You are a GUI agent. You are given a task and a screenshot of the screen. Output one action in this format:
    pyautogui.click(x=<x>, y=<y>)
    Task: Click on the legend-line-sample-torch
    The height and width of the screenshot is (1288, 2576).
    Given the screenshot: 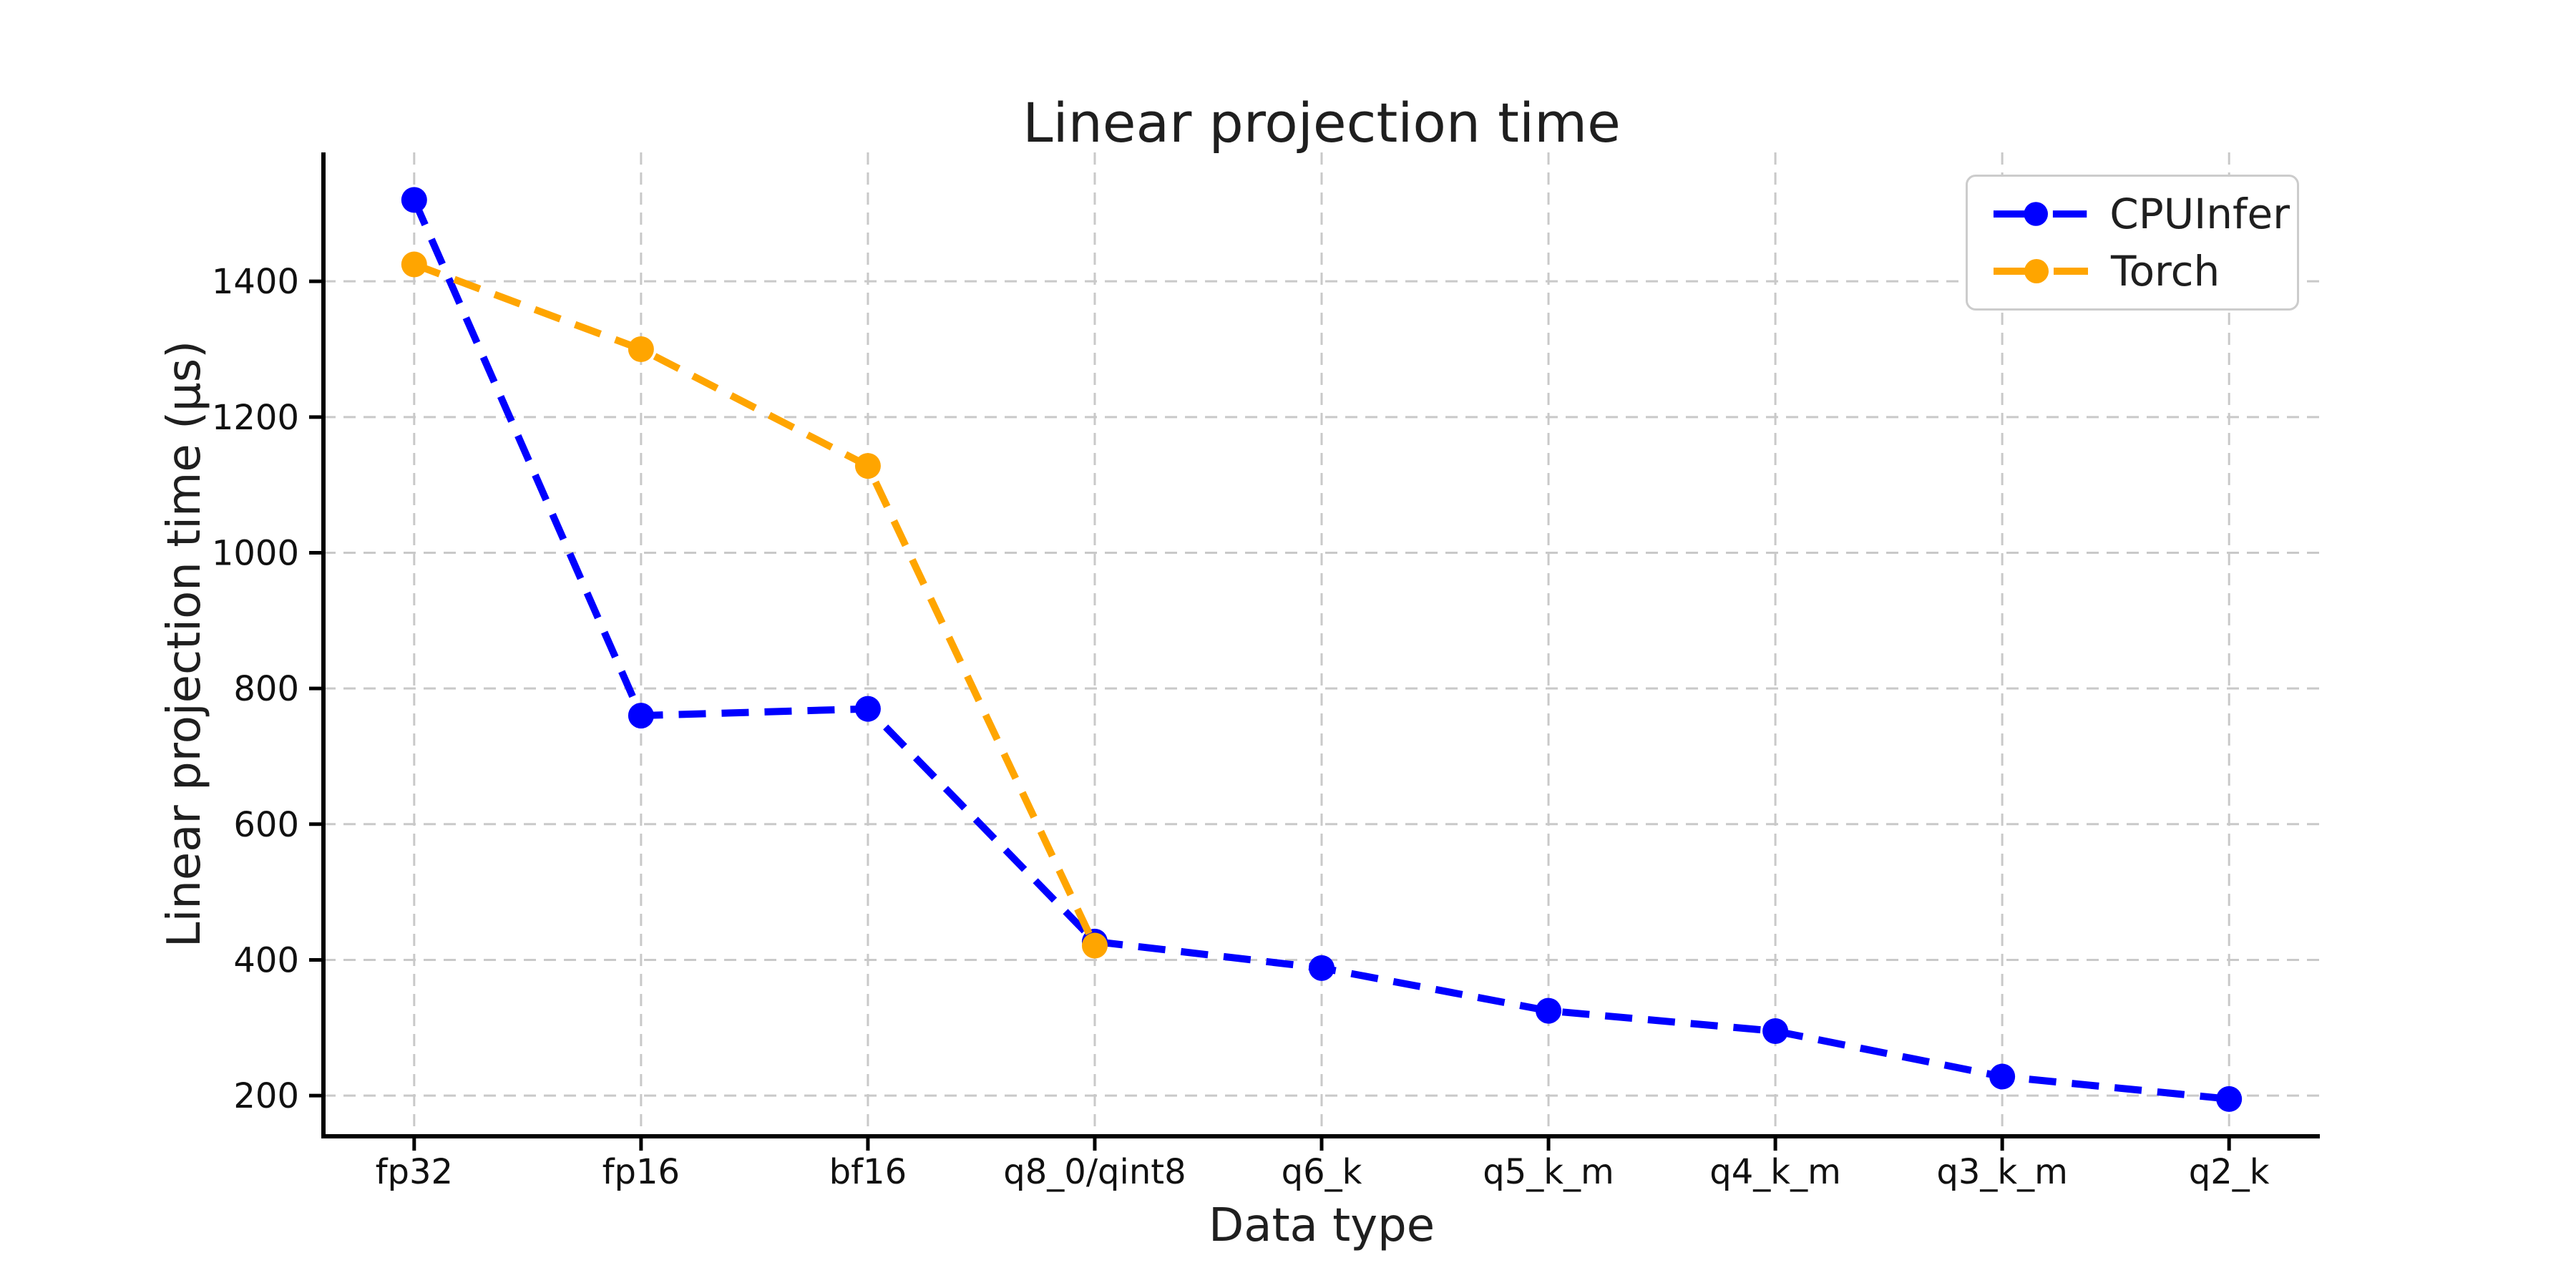 What is the action you would take?
    pyautogui.click(x=2041, y=271)
    